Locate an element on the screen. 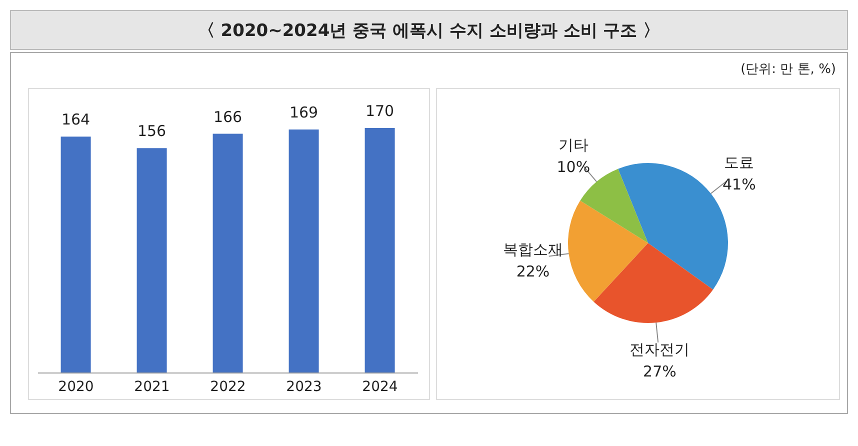 Image resolution: width=858 pixels, height=446 pixels. data-label: 164 is located at coordinates (75, 119).